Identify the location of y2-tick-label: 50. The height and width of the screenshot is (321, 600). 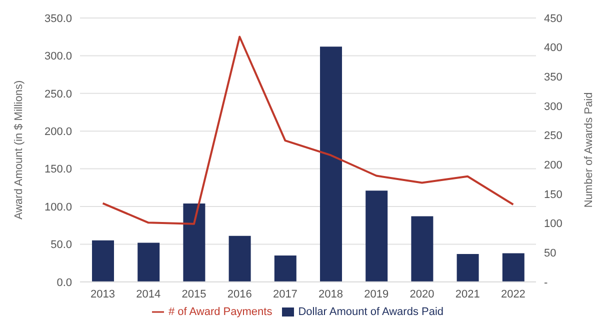
(550, 253).